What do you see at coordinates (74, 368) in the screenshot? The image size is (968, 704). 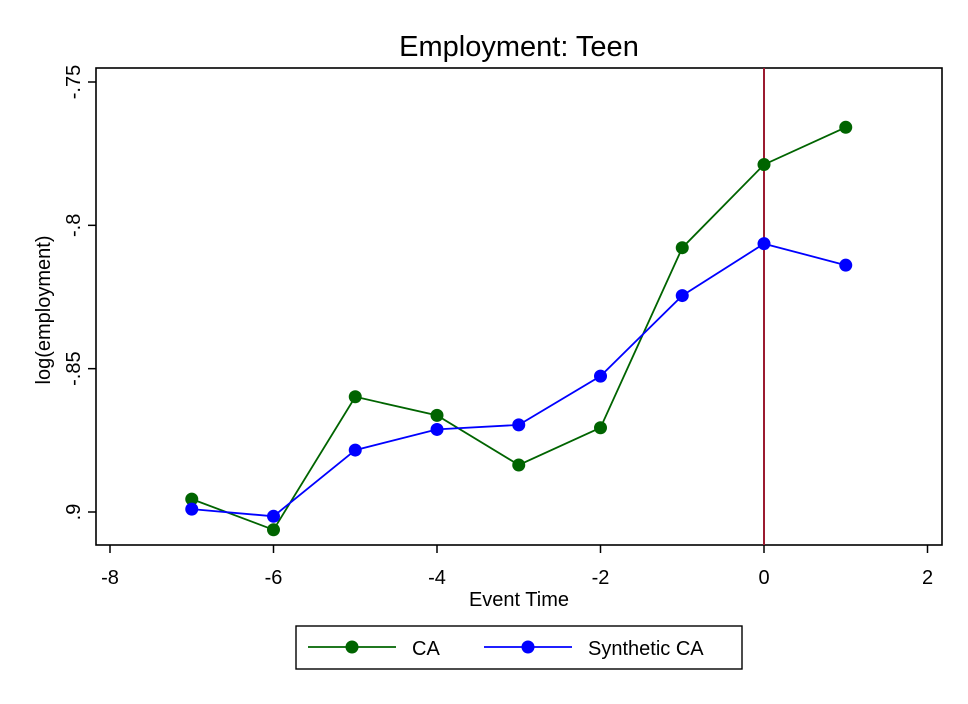 I see `y-tick-label: -.85` at bounding box center [74, 368].